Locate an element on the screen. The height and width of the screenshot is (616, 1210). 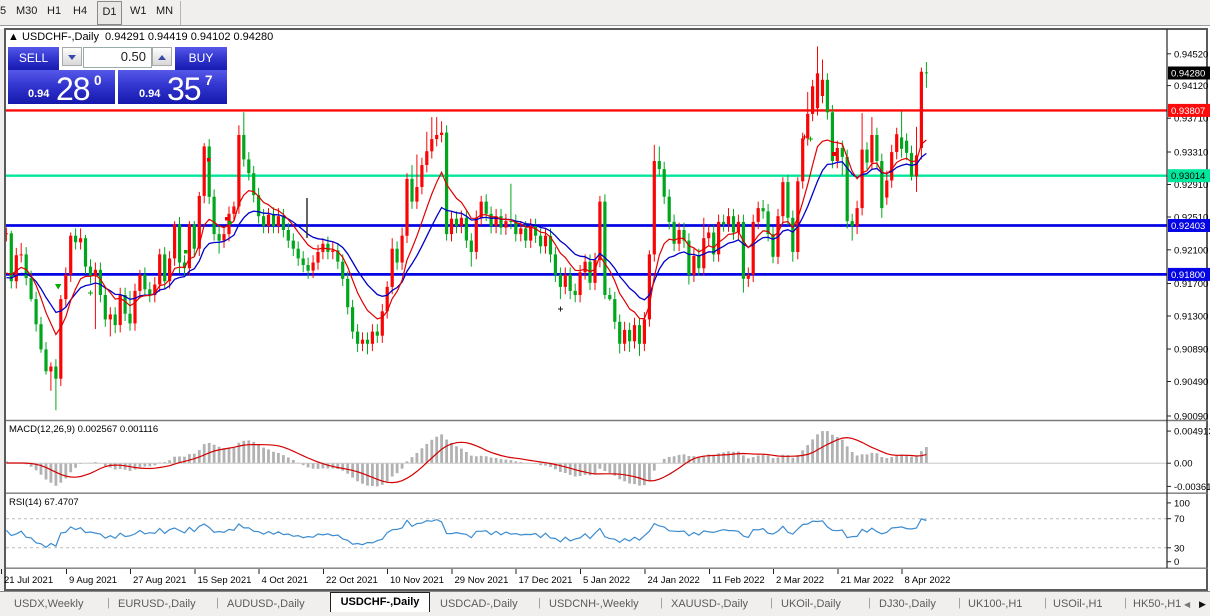
svg-text: 9 Aug 2021 is located at coordinates (93, 580).